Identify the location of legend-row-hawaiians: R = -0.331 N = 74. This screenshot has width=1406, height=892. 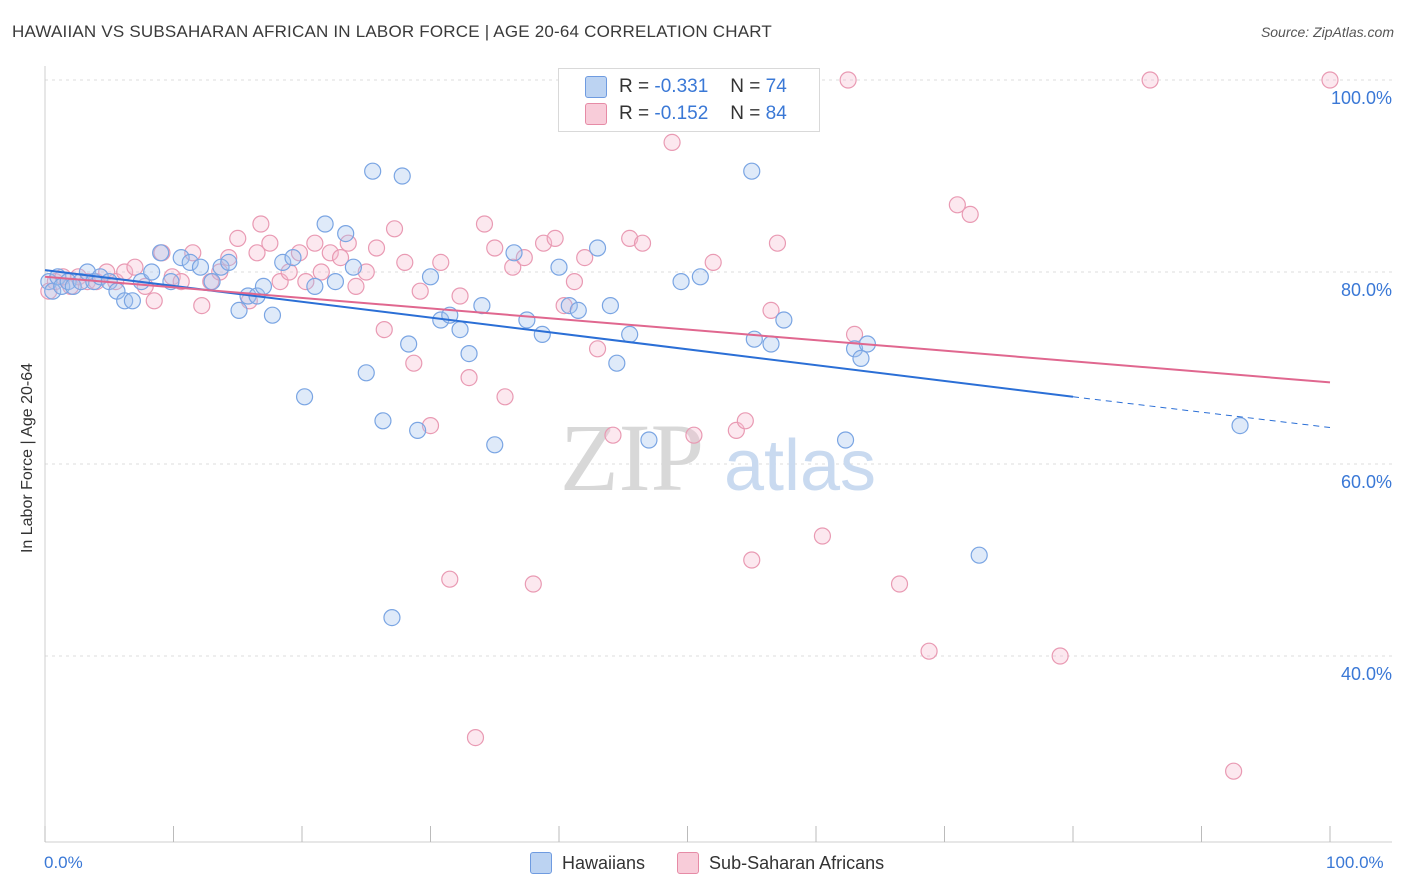
(686, 87).